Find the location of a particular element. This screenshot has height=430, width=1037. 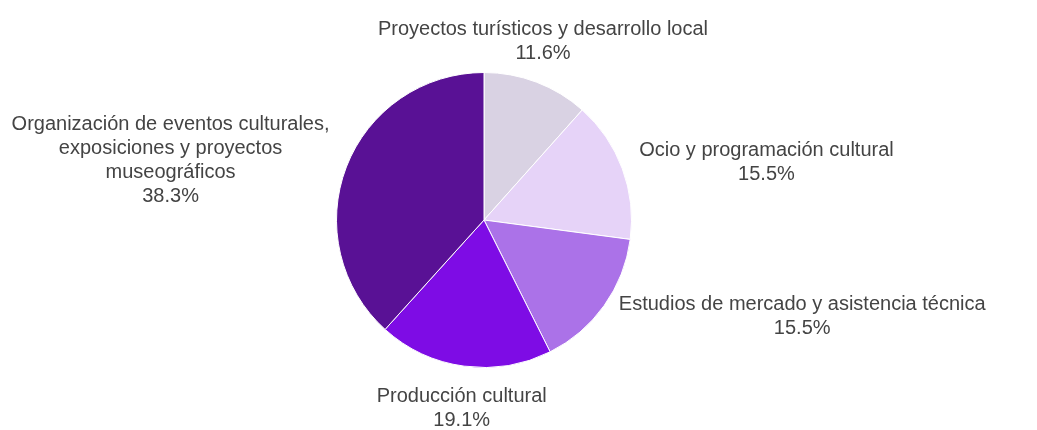

data-label: 19.1% is located at coordinates (462, 418).